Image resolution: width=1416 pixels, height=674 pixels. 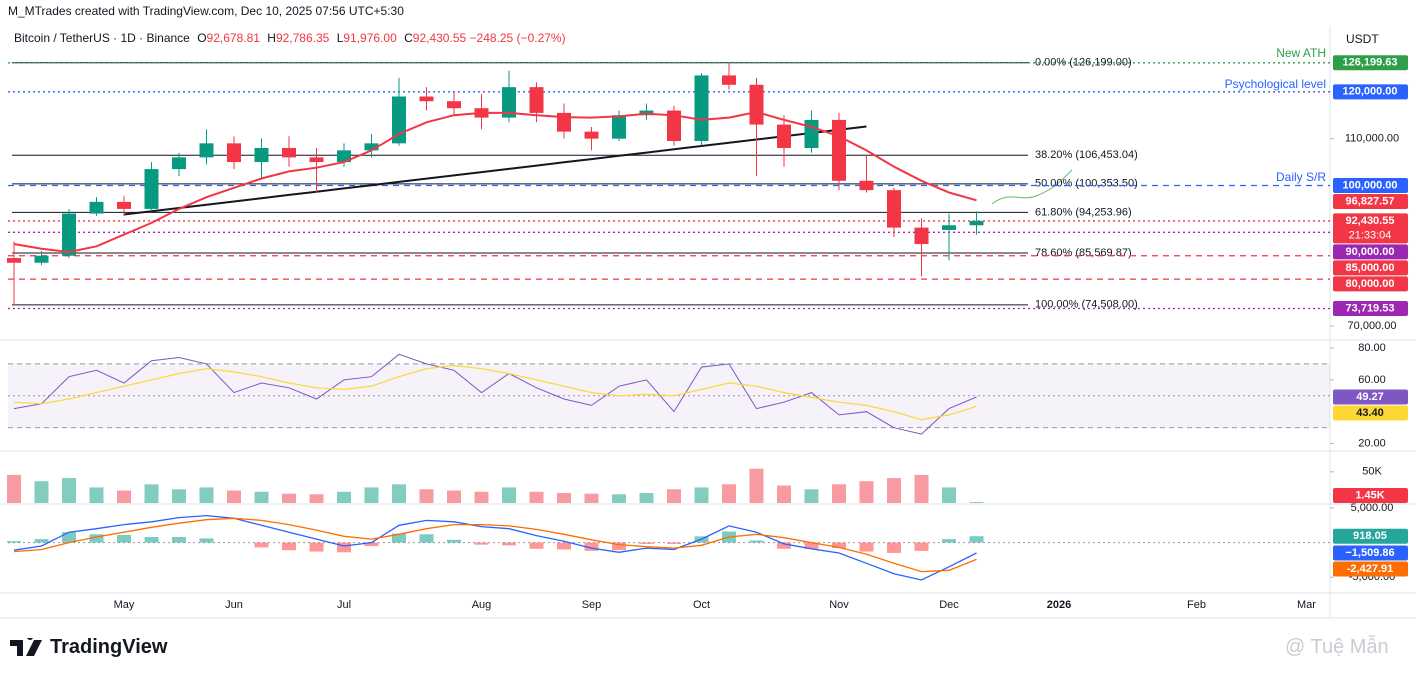 What do you see at coordinates (234, 605) in the screenshot?
I see `x-tick-label: Jun` at bounding box center [234, 605].